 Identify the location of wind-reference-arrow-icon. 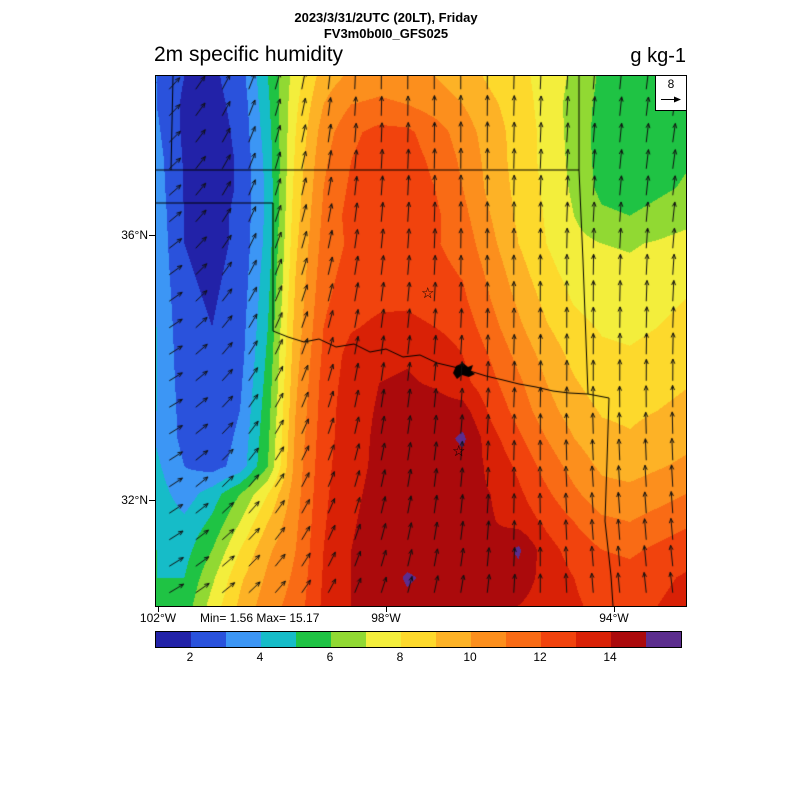
(671, 99).